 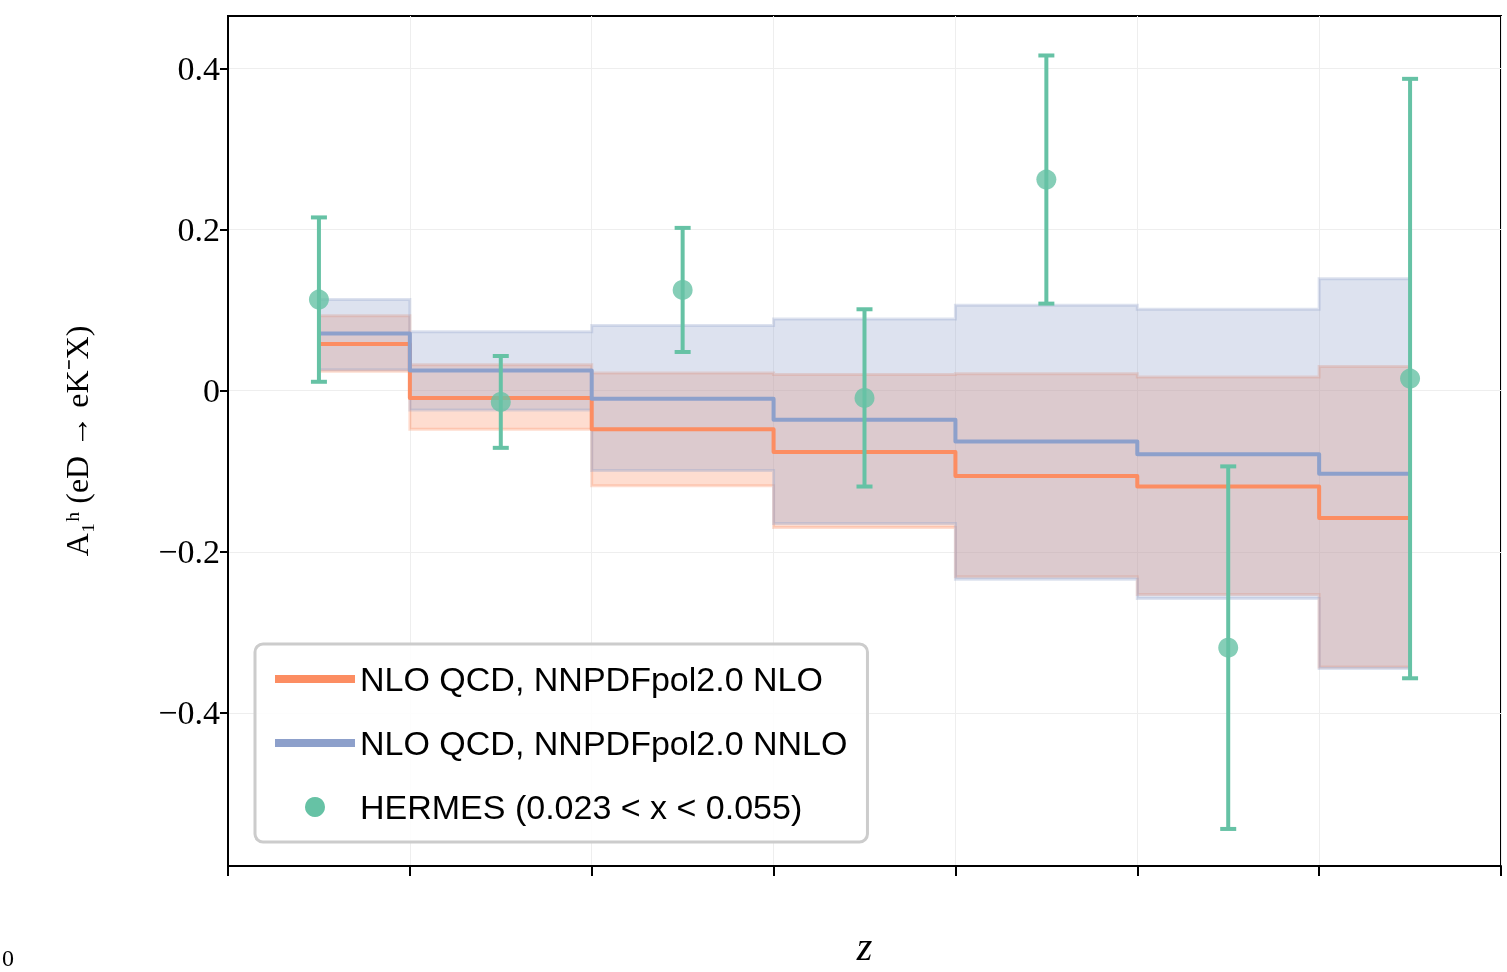 I want to click on text: 0, so click(x=8, y=958).